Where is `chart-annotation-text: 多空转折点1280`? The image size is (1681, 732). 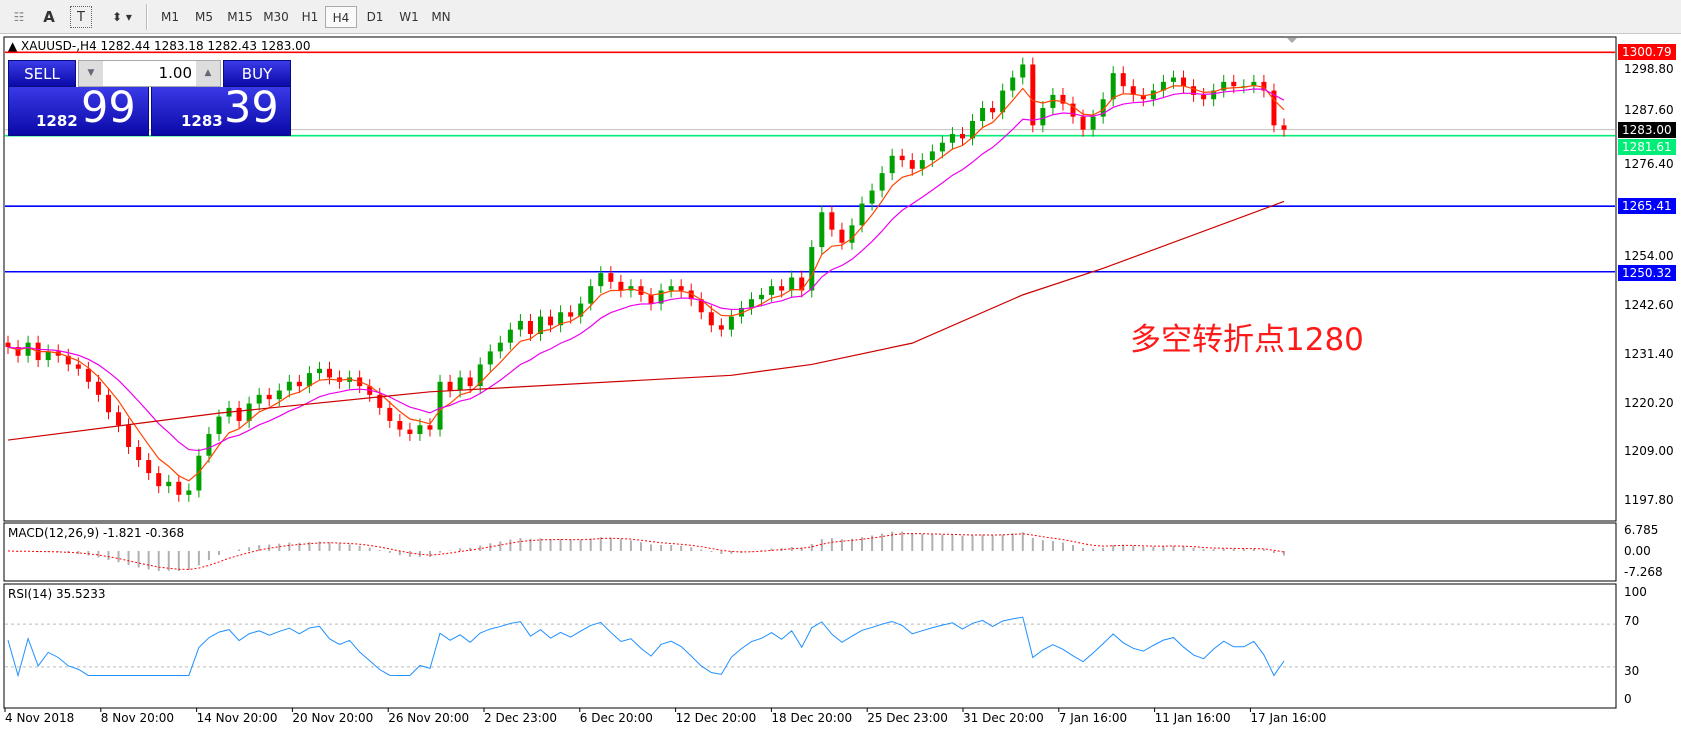 chart-annotation-text: 多空转折点1280 is located at coordinates (1247, 340).